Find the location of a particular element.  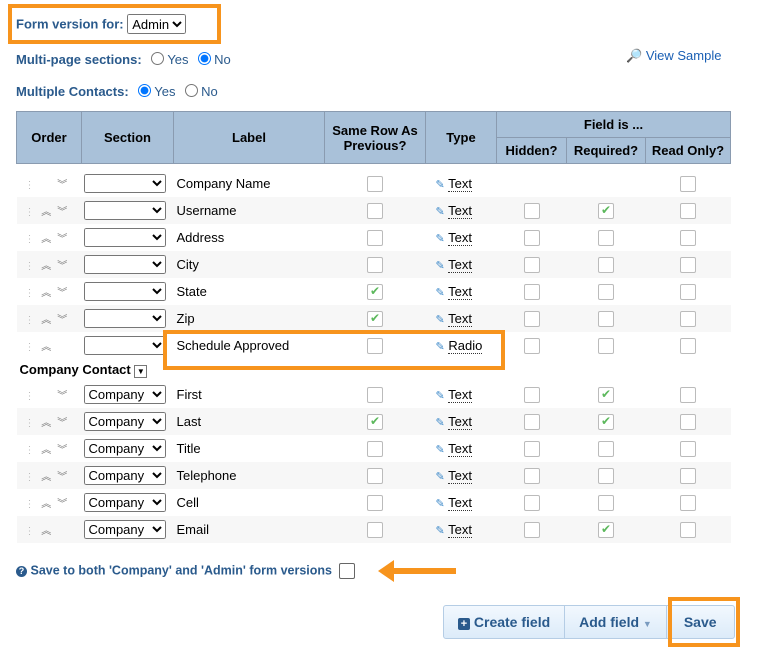

save-both-checkbox is located at coordinates (347, 571).